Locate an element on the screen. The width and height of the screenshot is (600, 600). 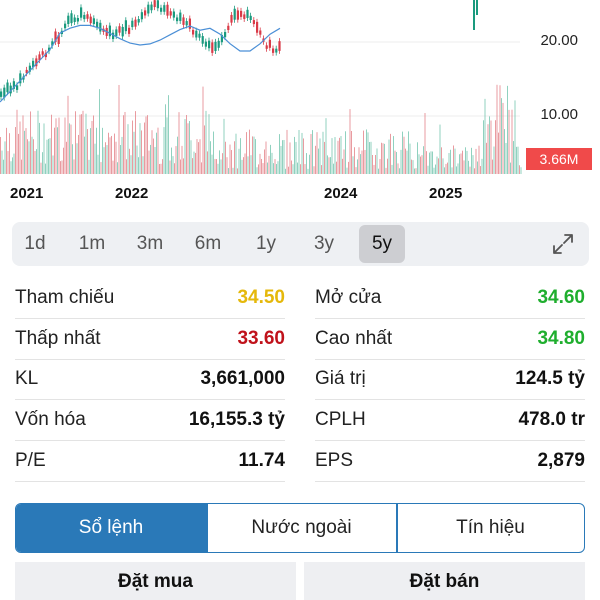
expand-icon is located at coordinates (563, 244).